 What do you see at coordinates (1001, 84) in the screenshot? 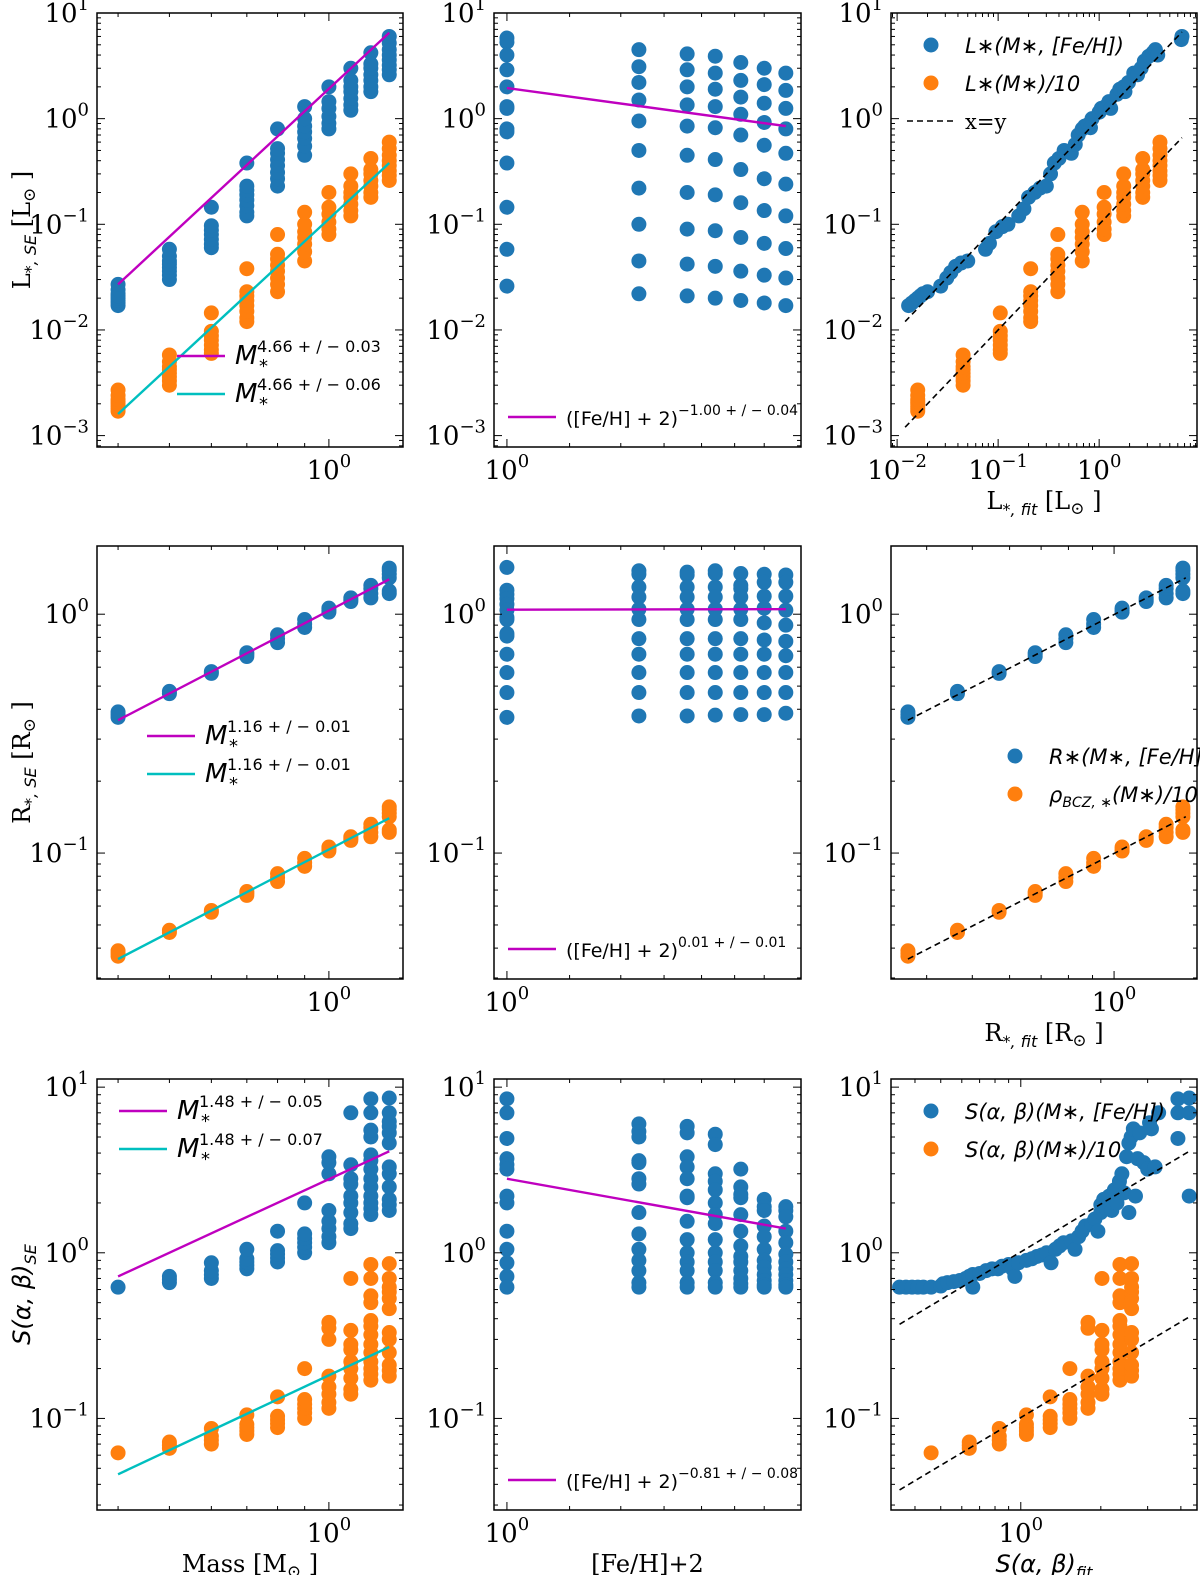
I see `legend-entry: L∗(M∗)/10` at bounding box center [1001, 84].